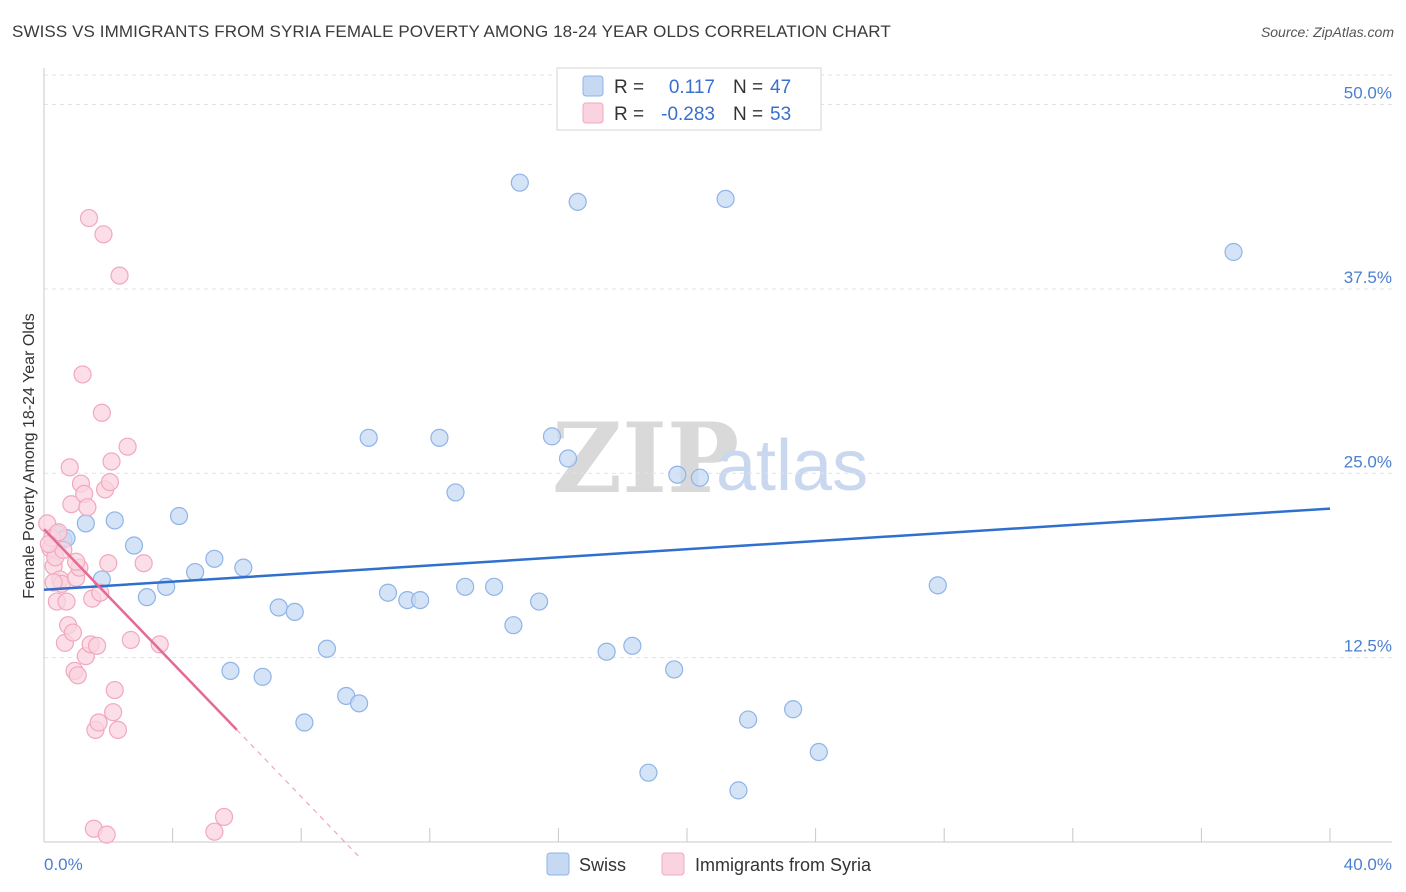 The image size is (1406, 892). I want to click on syria-trend-line-extension, so click(298, 793).